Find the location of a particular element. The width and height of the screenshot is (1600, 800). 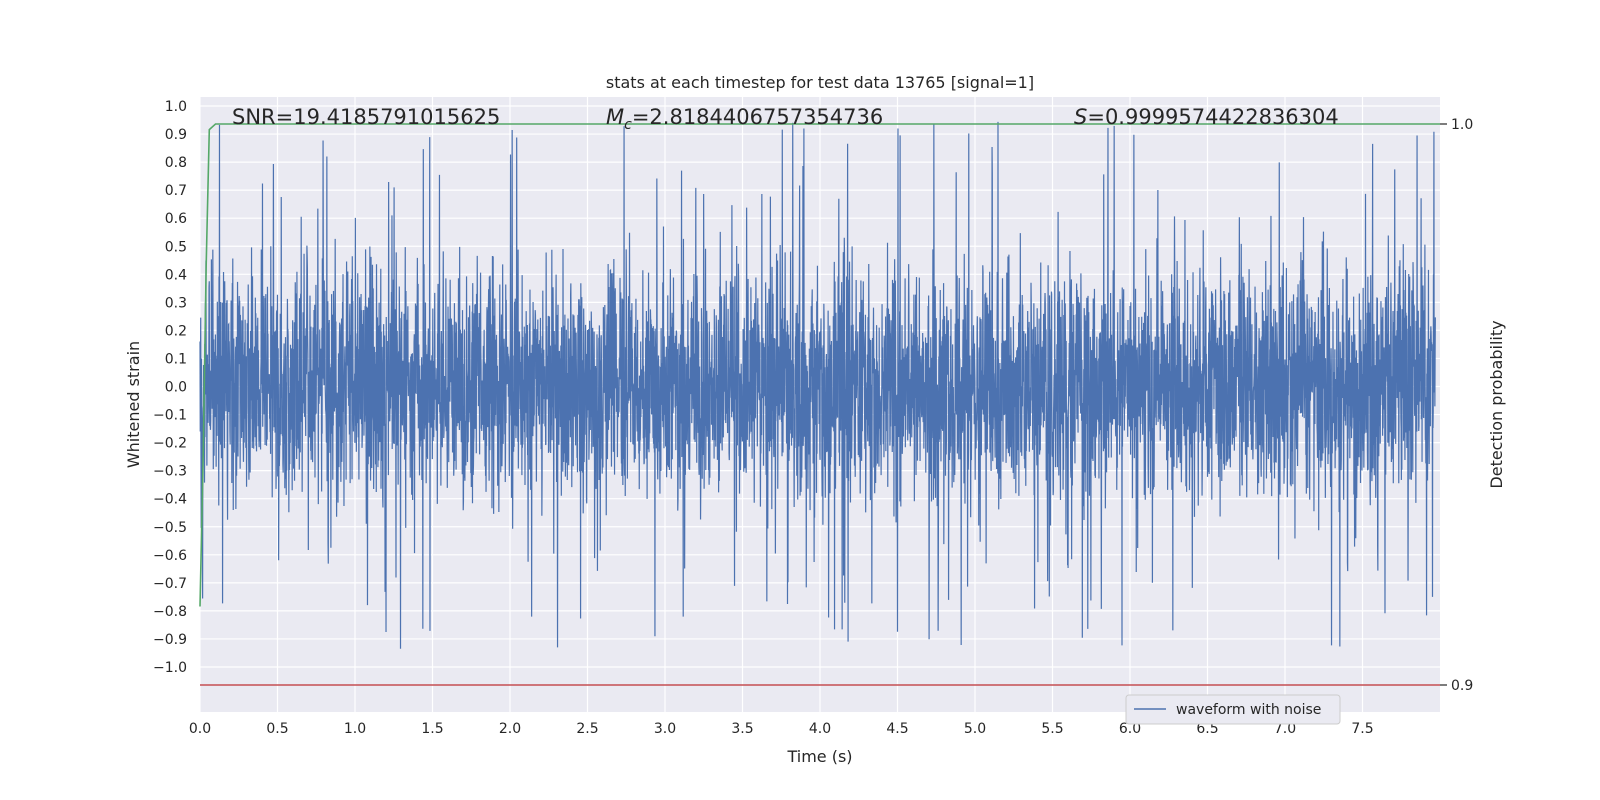

y-tick-label: 0.1 is located at coordinates (176, 359).